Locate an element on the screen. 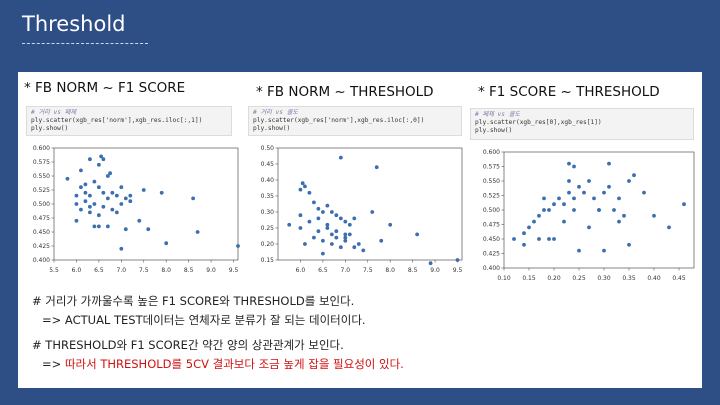  y-tick-label: 0.35 is located at coordinates (268, 196).